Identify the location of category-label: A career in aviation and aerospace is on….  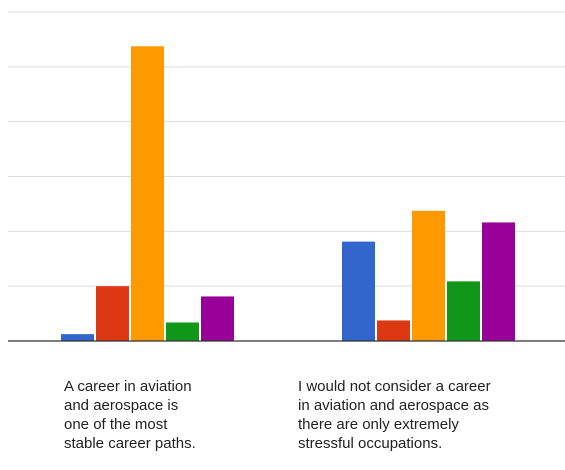
(130, 415).